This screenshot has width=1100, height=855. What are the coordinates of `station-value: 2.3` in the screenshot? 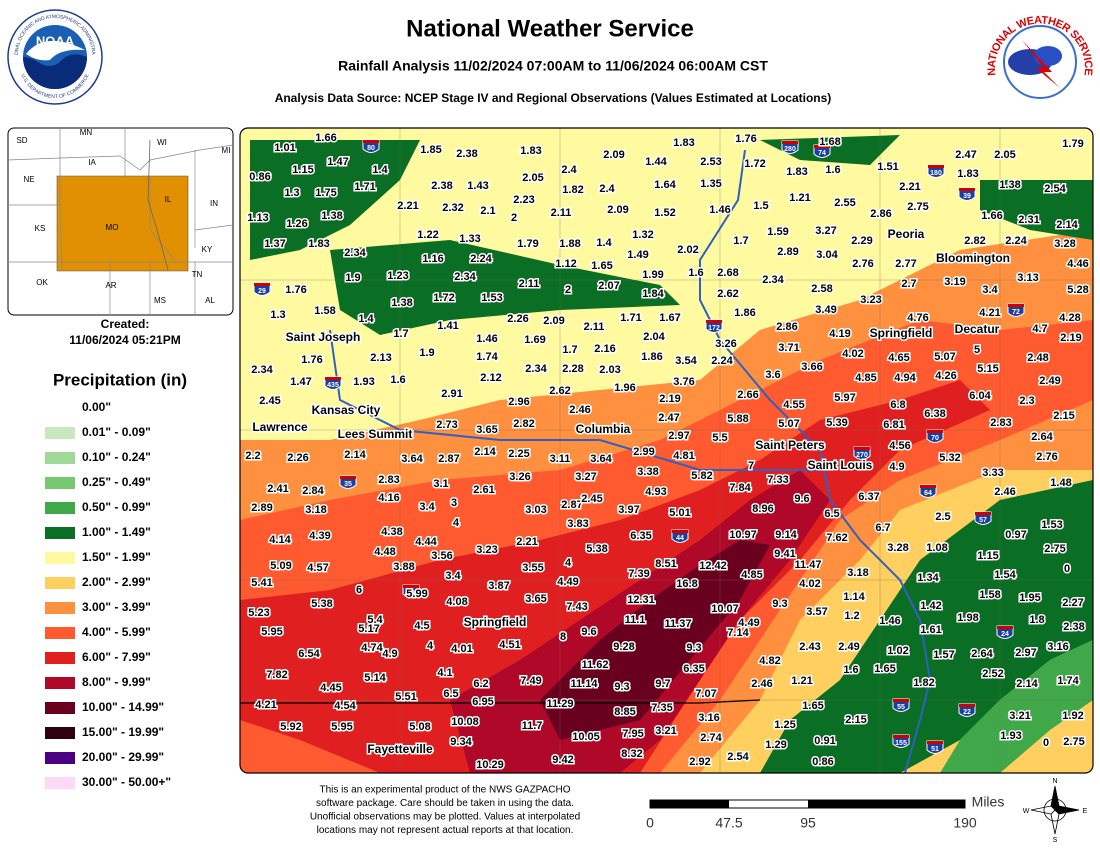 It's located at (1026, 401).